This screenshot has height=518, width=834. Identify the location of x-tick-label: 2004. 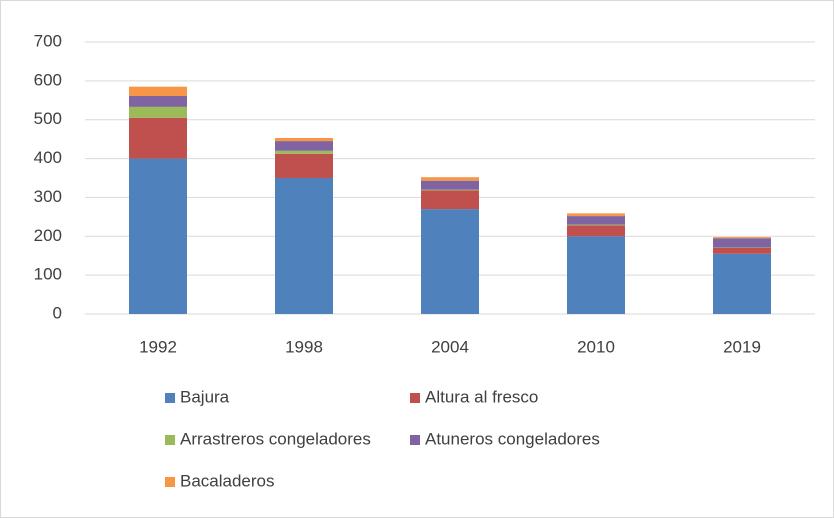
(450, 346).